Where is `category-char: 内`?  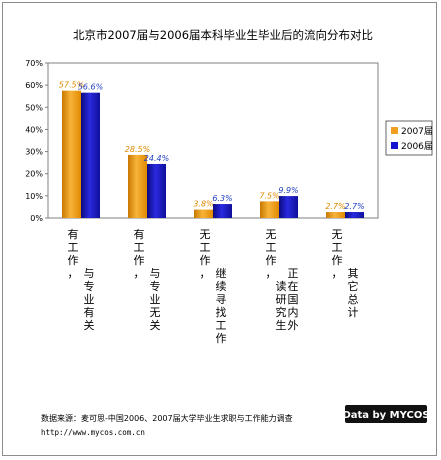
category-char: 内 is located at coordinates (293, 312).